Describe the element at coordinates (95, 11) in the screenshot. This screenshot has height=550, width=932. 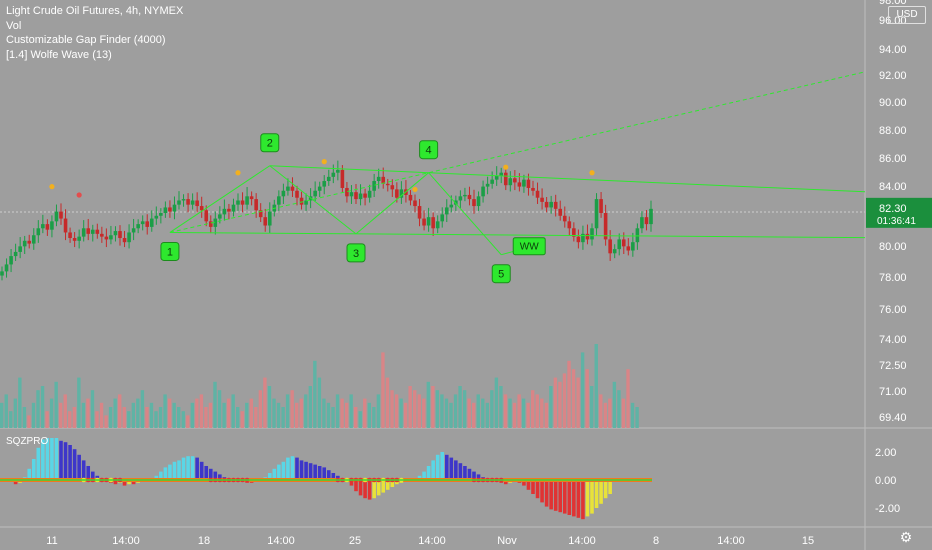
I see `symbol-title: Light Crude Oil Futures, 4h, NYMEX` at that location.